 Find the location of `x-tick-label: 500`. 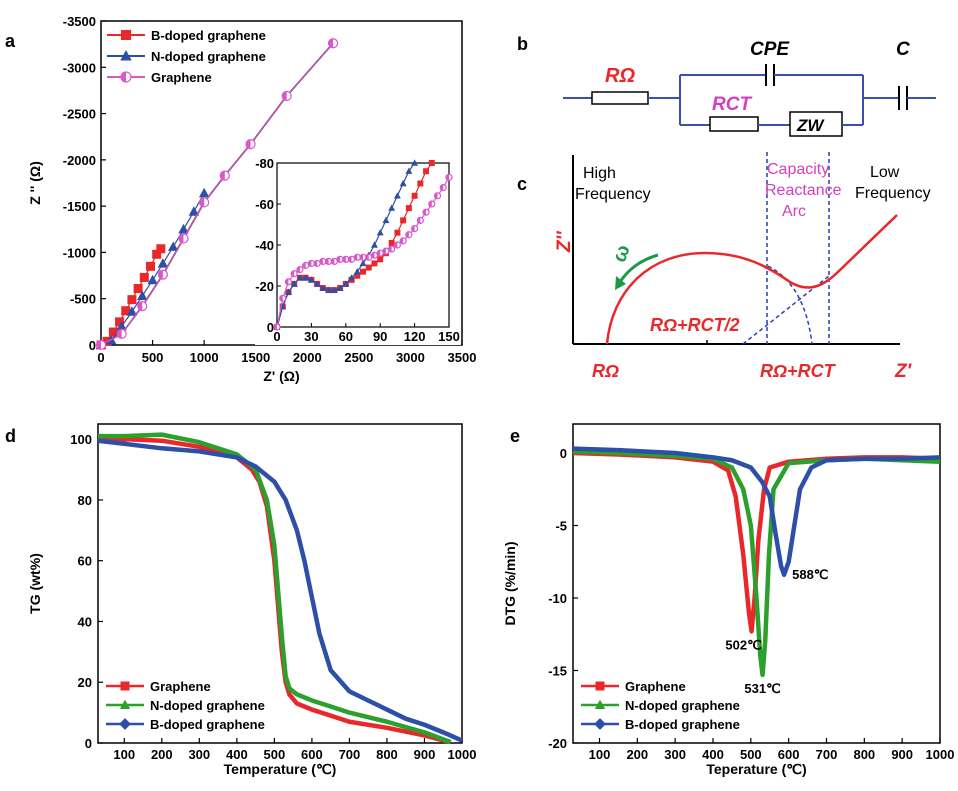

x-tick-label: 500 is located at coordinates (751, 754).